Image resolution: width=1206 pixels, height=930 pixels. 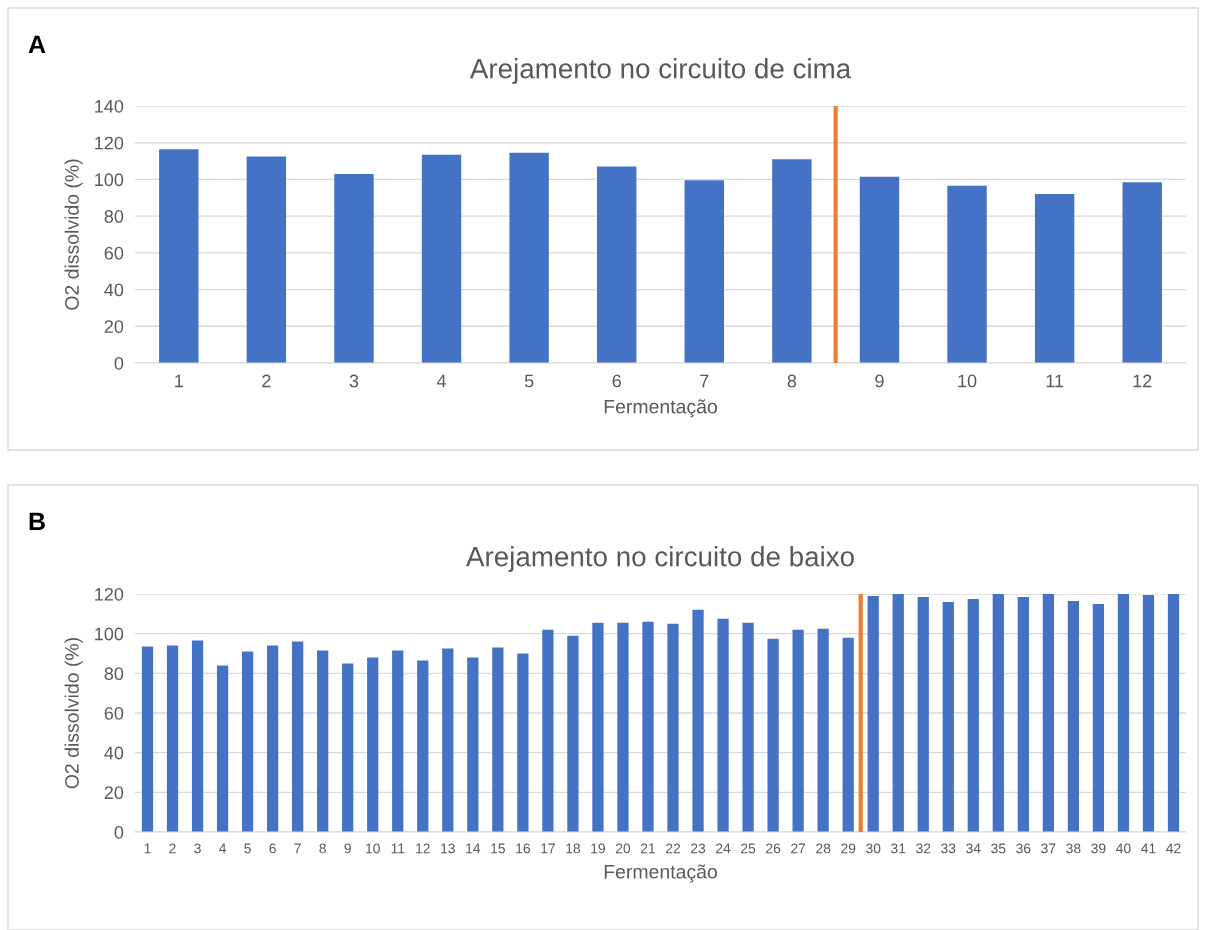 What do you see at coordinates (623, 848) in the screenshot?
I see `x-tick-label: 20` at bounding box center [623, 848].